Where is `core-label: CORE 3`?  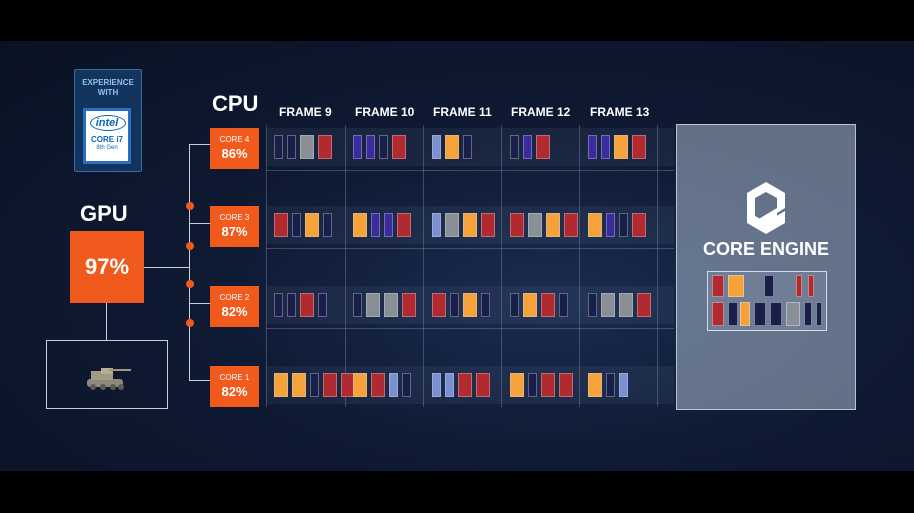 core-label: CORE 3 is located at coordinates (234, 217).